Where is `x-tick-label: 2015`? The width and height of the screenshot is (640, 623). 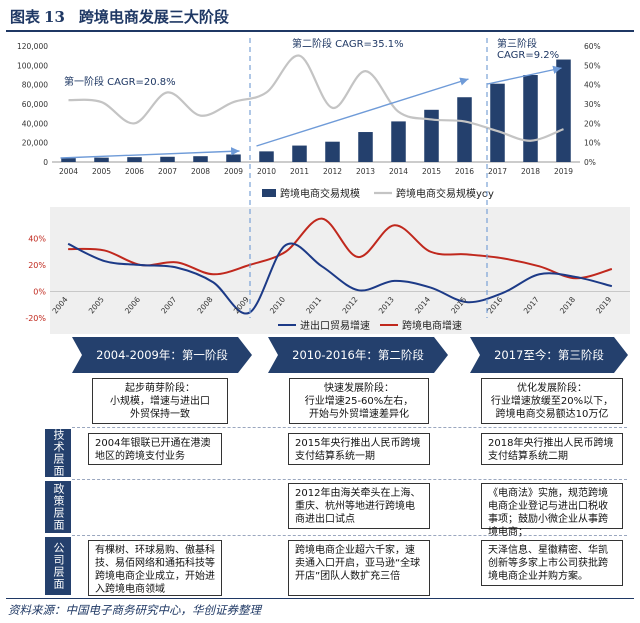 x-tick-label: 2015 is located at coordinates (431, 171).